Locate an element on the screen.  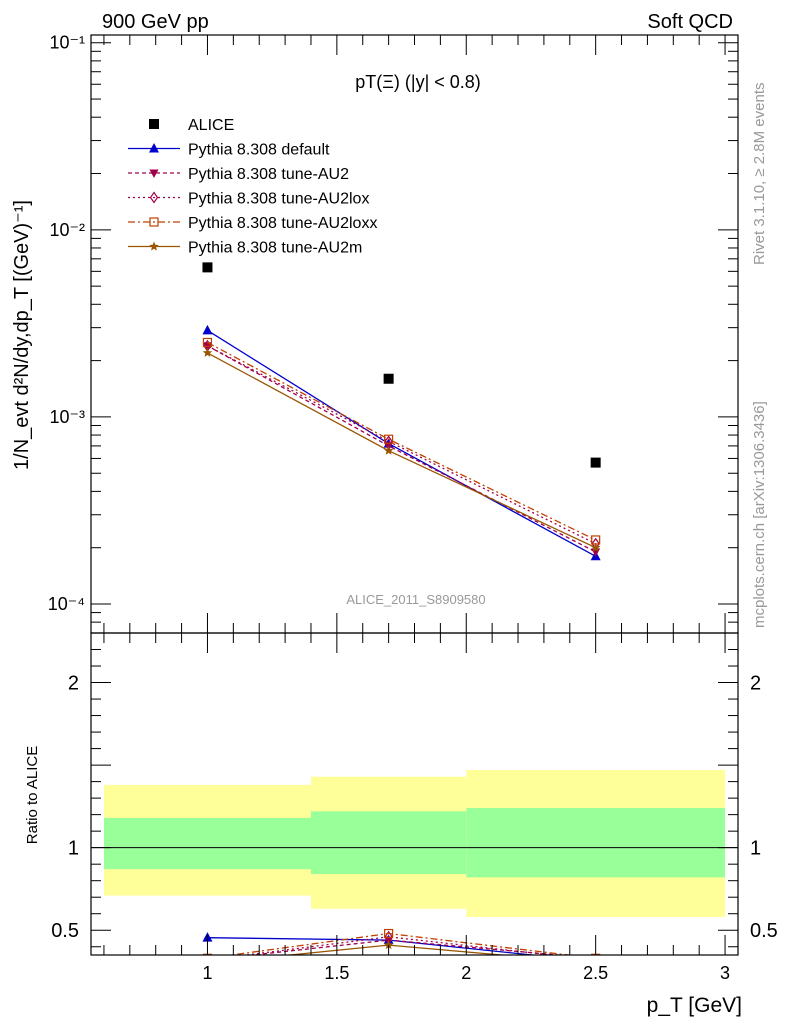
legend-item-4: Pythia 8.308 tune-AU2loxx is located at coordinates (252, 223).